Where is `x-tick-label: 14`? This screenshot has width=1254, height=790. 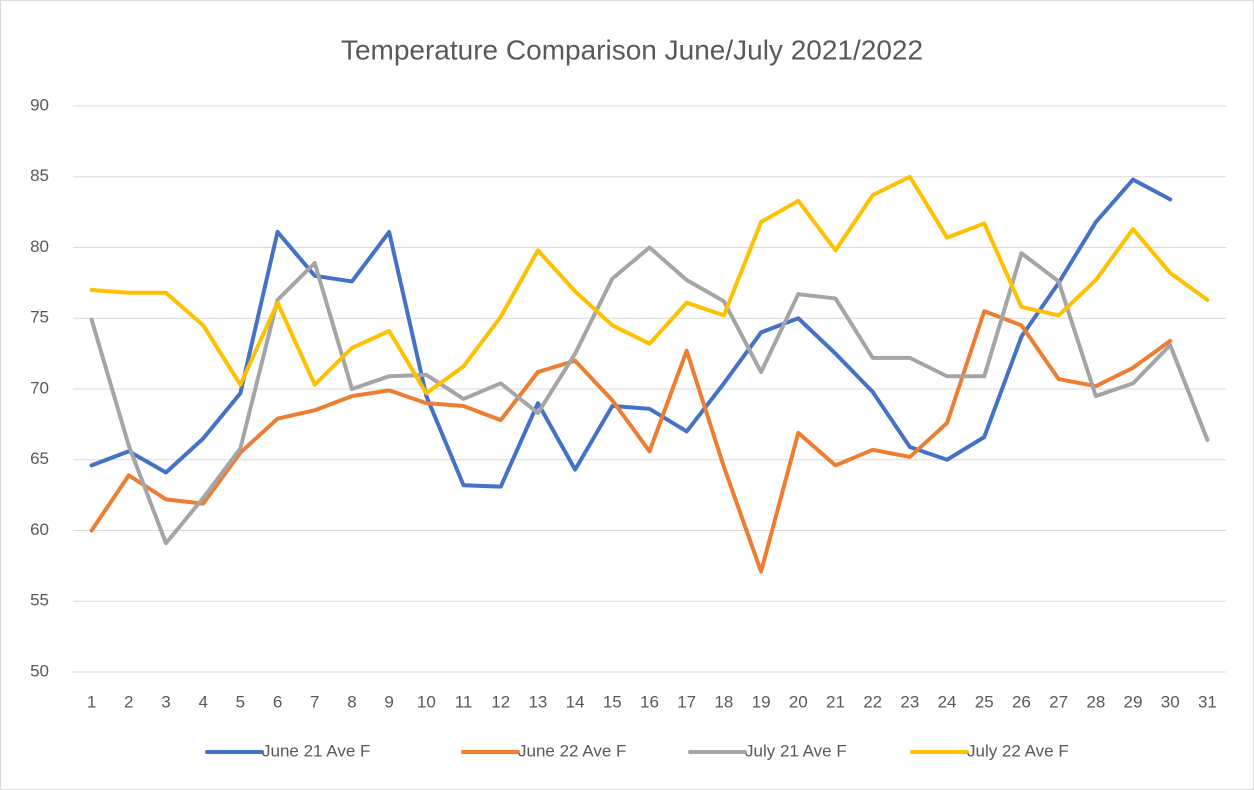 x-tick-label: 14 is located at coordinates (575, 701).